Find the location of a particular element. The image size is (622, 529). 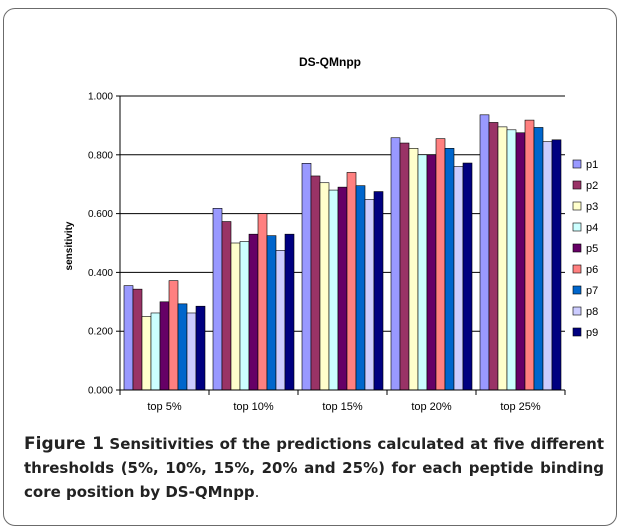

legend-swatch-p2 is located at coordinates (577, 185).